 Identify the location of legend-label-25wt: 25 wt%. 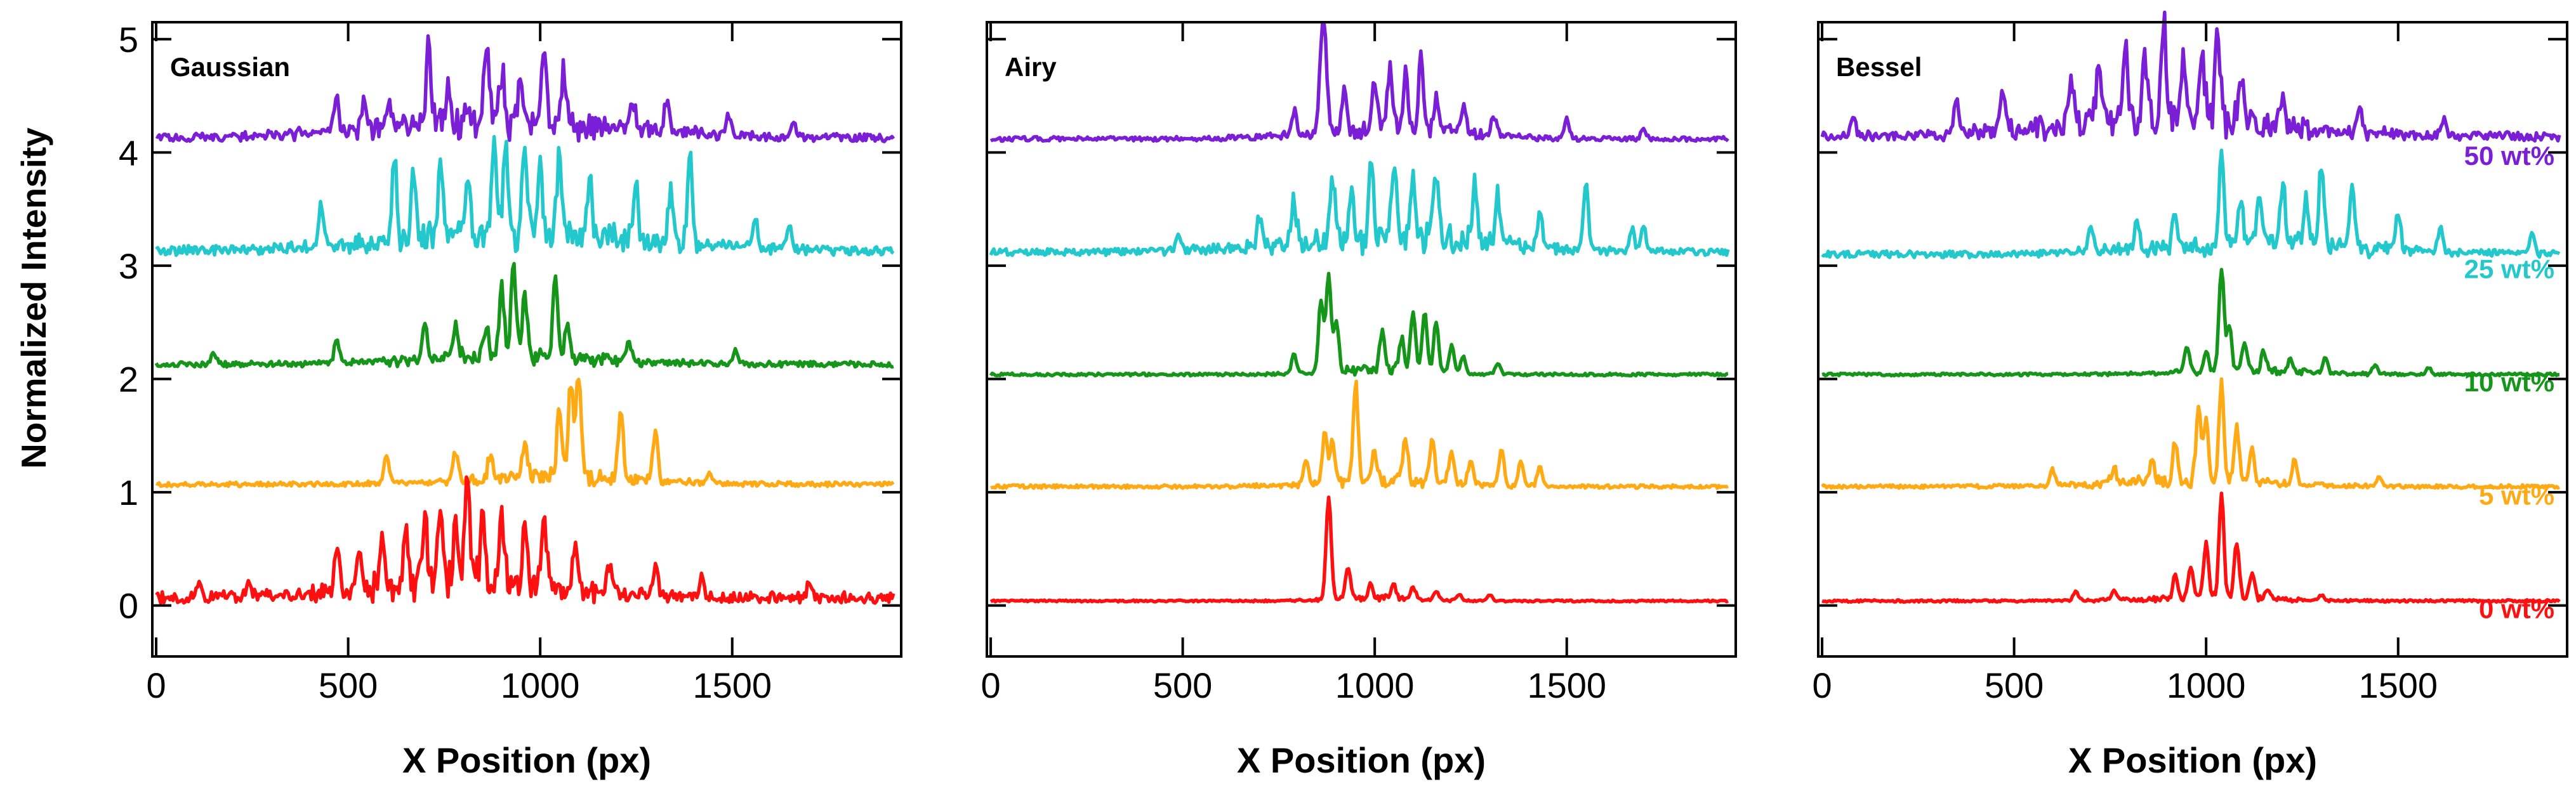
(2509, 269).